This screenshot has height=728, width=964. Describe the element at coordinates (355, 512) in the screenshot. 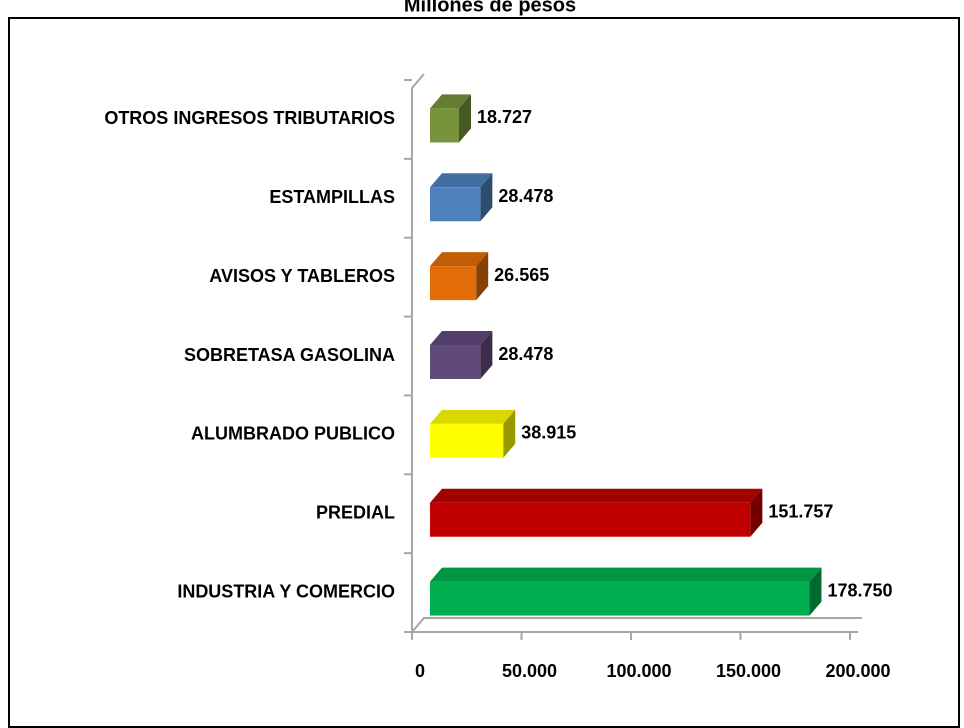

I see `category-label: PREDIAL` at that location.